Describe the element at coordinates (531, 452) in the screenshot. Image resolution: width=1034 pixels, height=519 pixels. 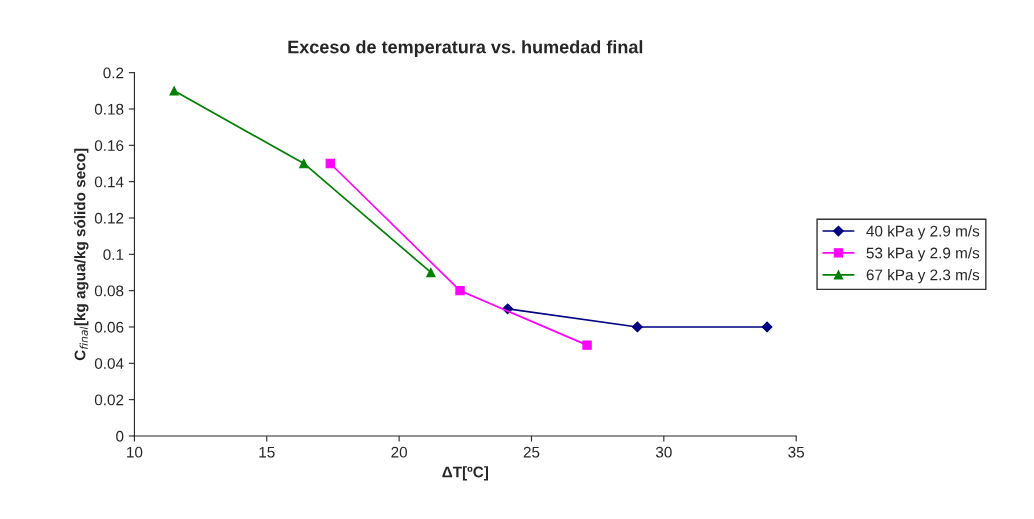
I see `x-tick-label: 25` at that location.